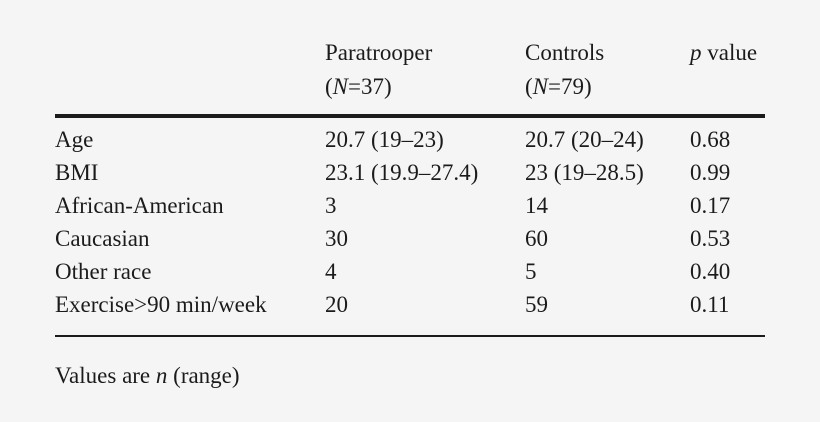 The width and height of the screenshot is (820, 422). What do you see at coordinates (331, 271) in the screenshot?
I see `cell-paratrooper: 4` at bounding box center [331, 271].